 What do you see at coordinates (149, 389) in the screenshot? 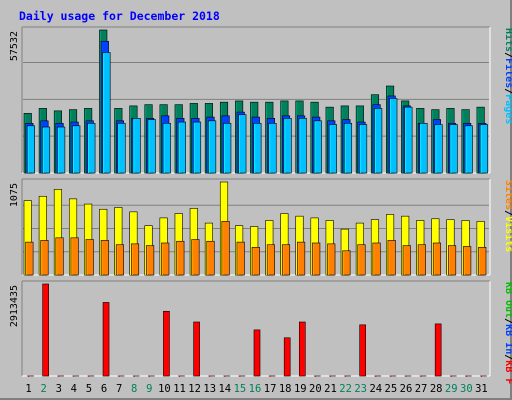
I see `x-tick-label: 9` at bounding box center [149, 389].